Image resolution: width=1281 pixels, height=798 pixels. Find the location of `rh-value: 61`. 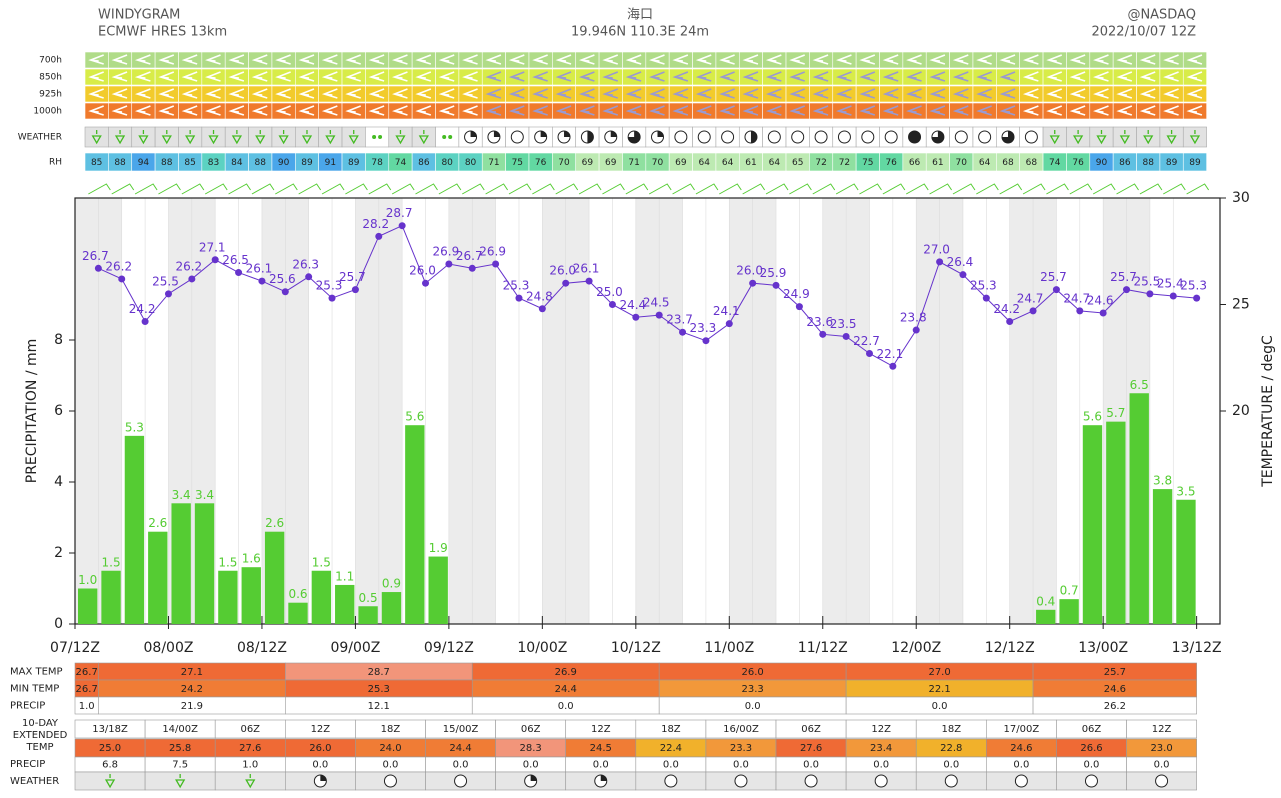

rh-value: 61 is located at coordinates (750, 163).